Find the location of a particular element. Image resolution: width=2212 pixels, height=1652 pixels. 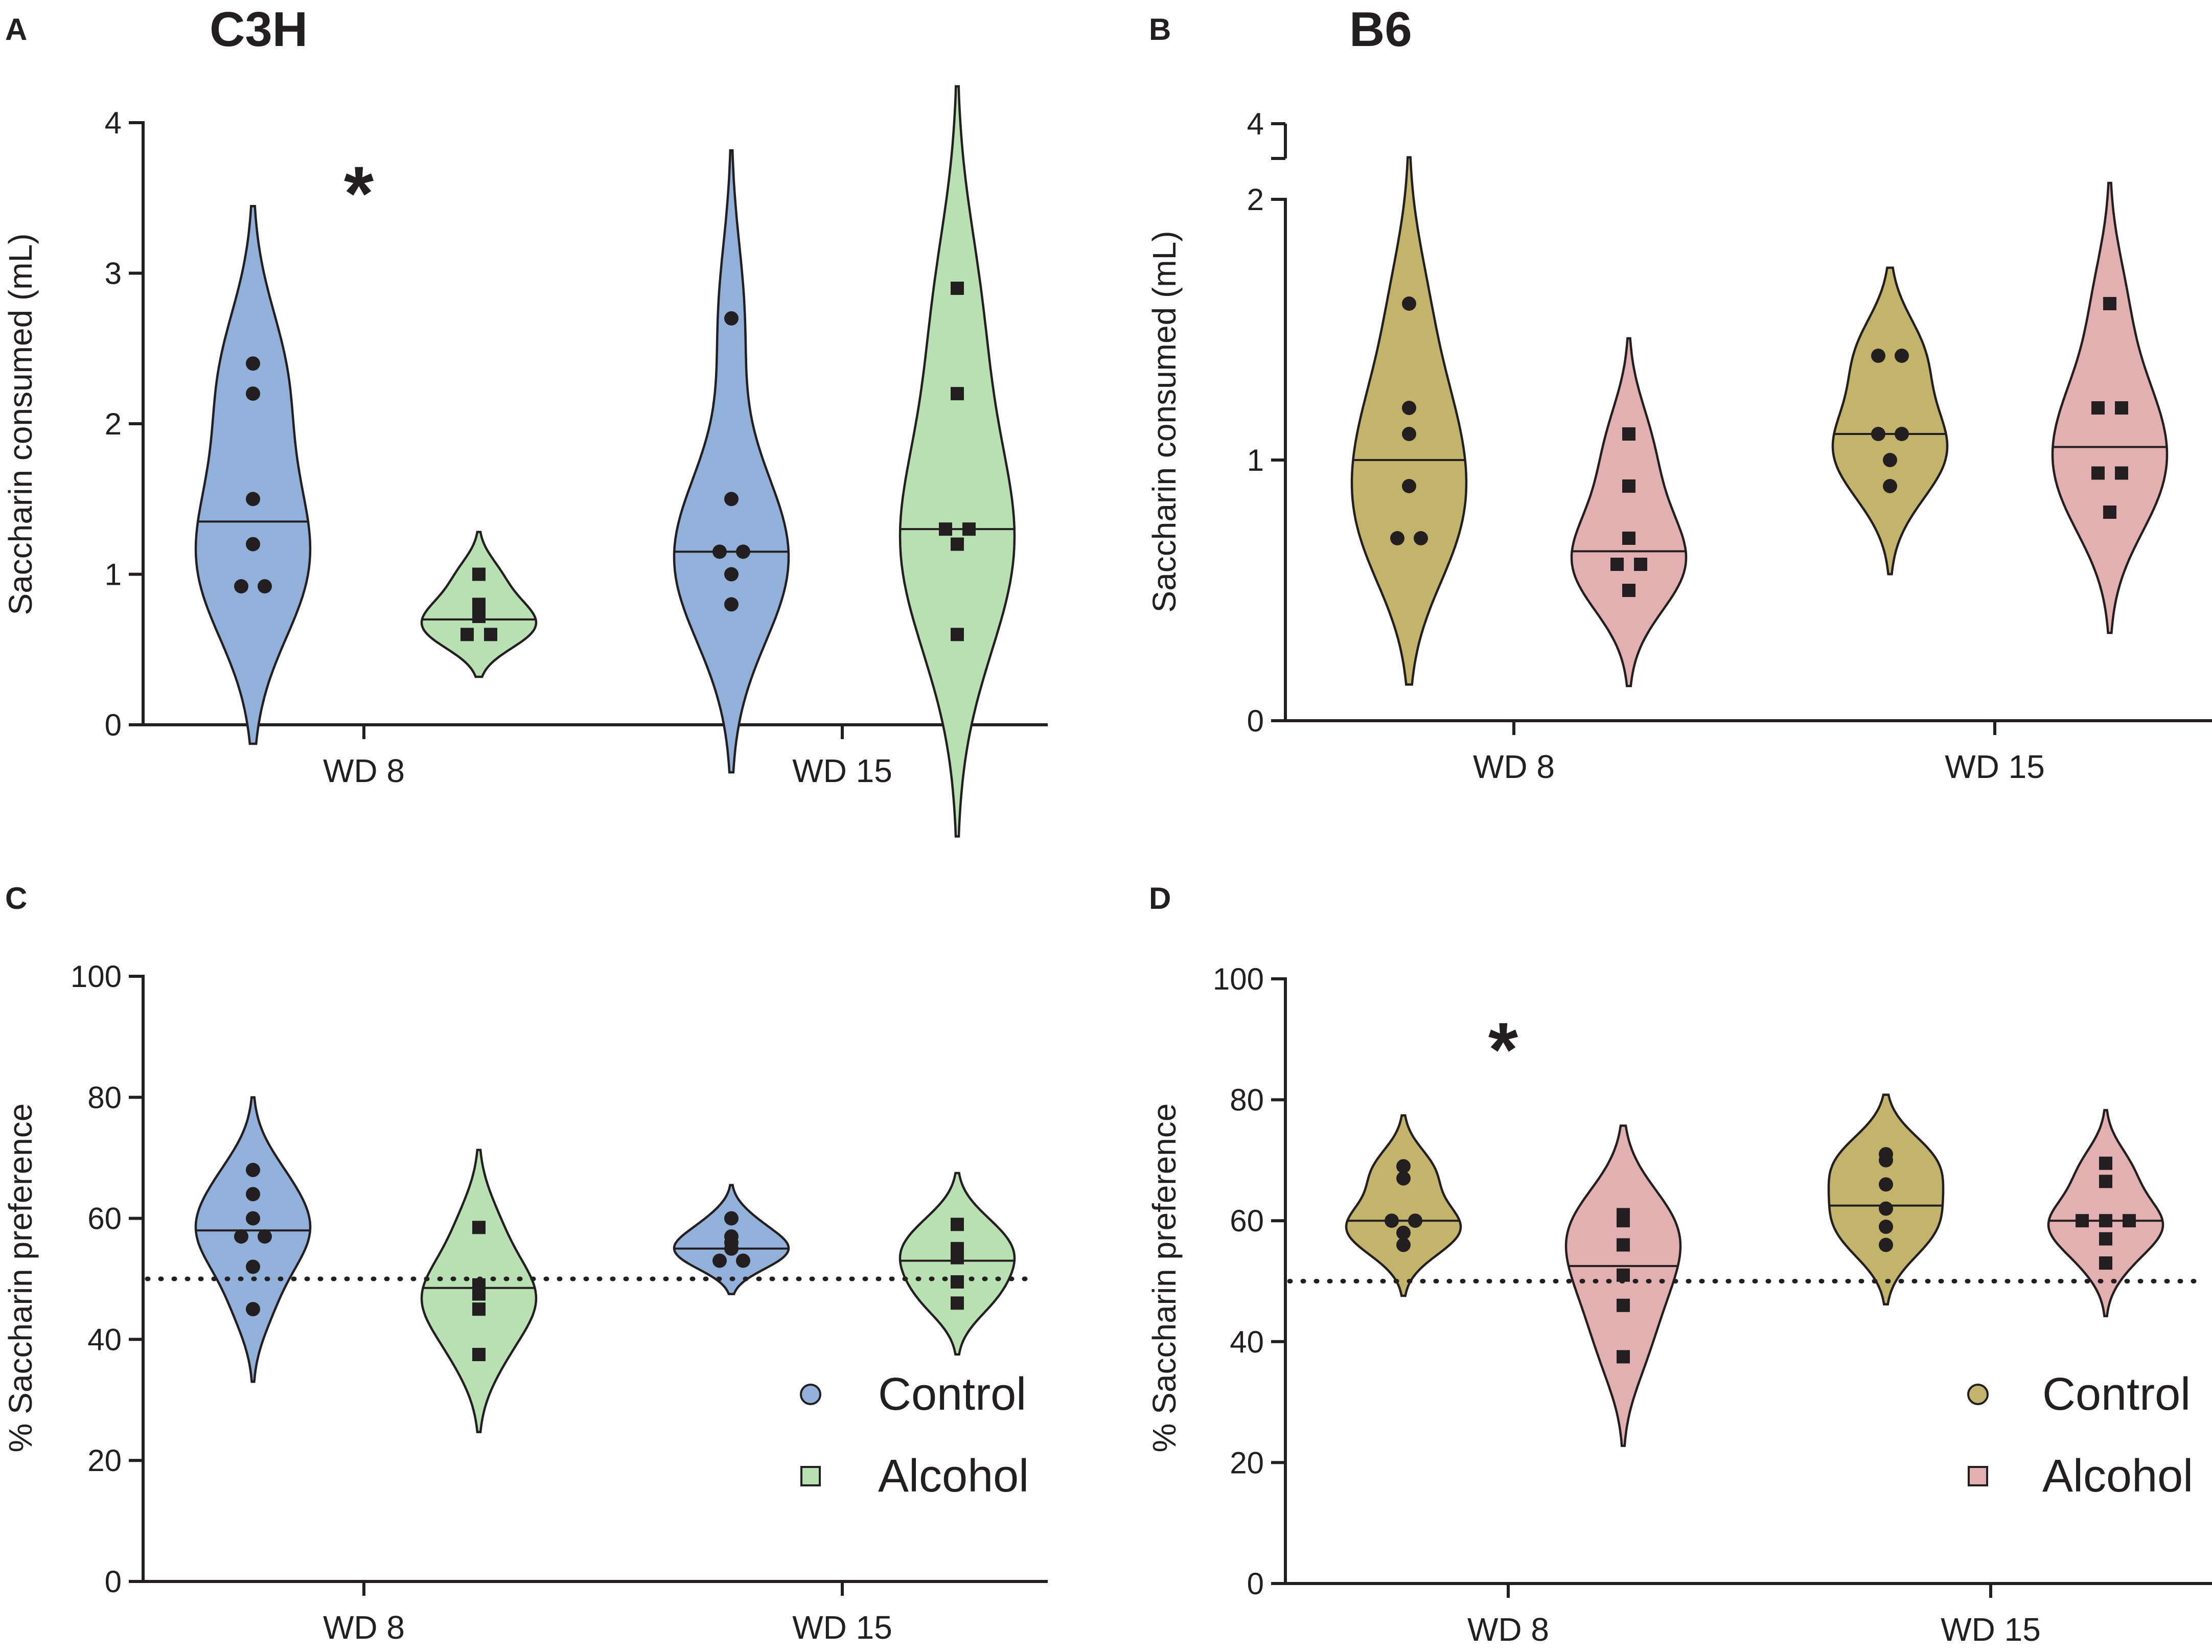

legend-item-alcohol: Alcohol is located at coordinates (2080, 1476).